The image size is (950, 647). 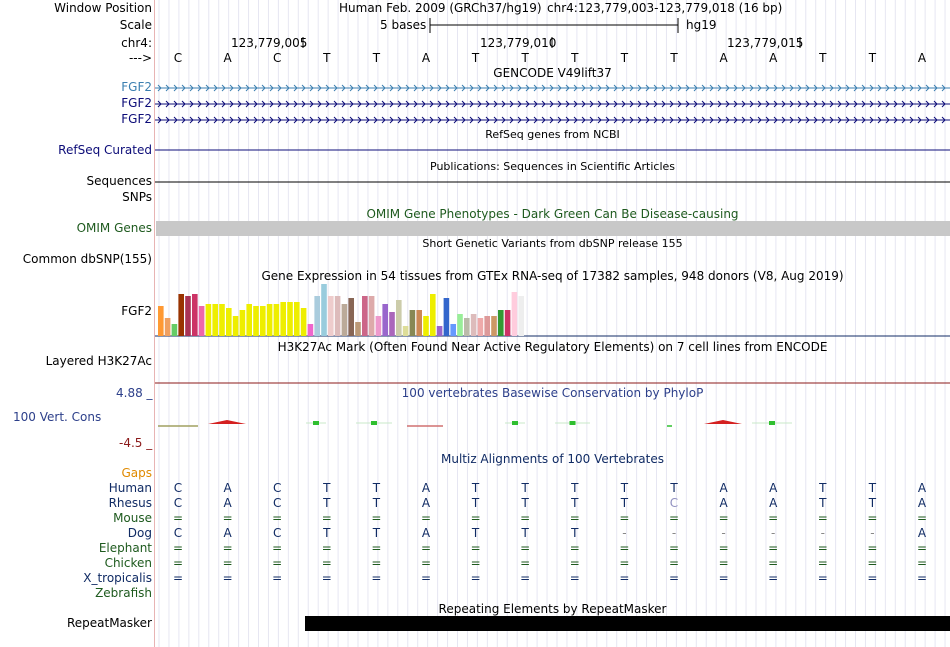 What do you see at coordinates (627, 623) in the screenshot?
I see `repeatmasker-feature` at bounding box center [627, 623].